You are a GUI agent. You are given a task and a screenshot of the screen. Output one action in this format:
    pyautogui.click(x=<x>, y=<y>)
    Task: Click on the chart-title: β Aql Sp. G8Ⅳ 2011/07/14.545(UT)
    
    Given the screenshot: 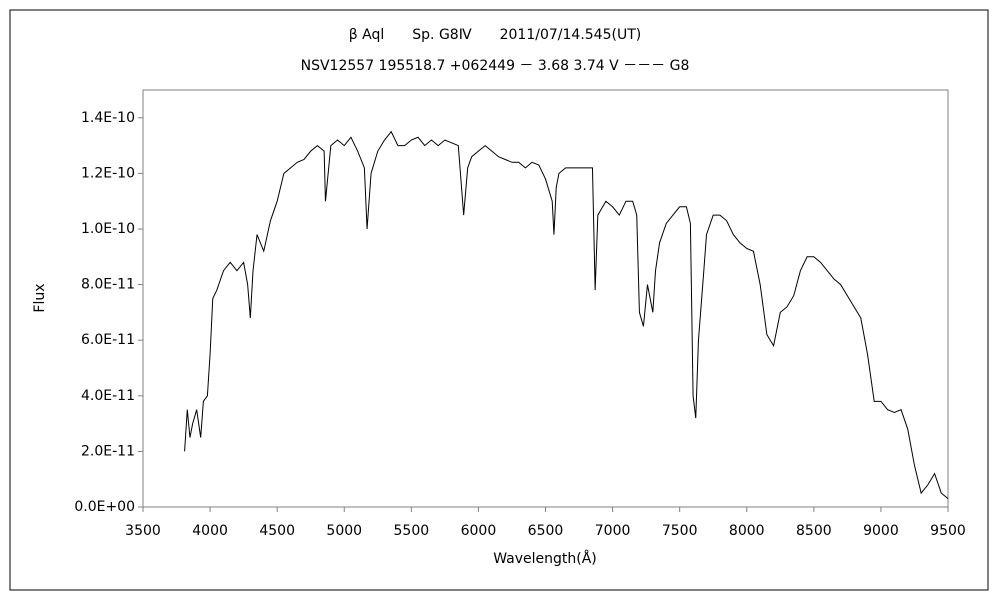 What is the action you would take?
    pyautogui.click(x=495, y=35)
    